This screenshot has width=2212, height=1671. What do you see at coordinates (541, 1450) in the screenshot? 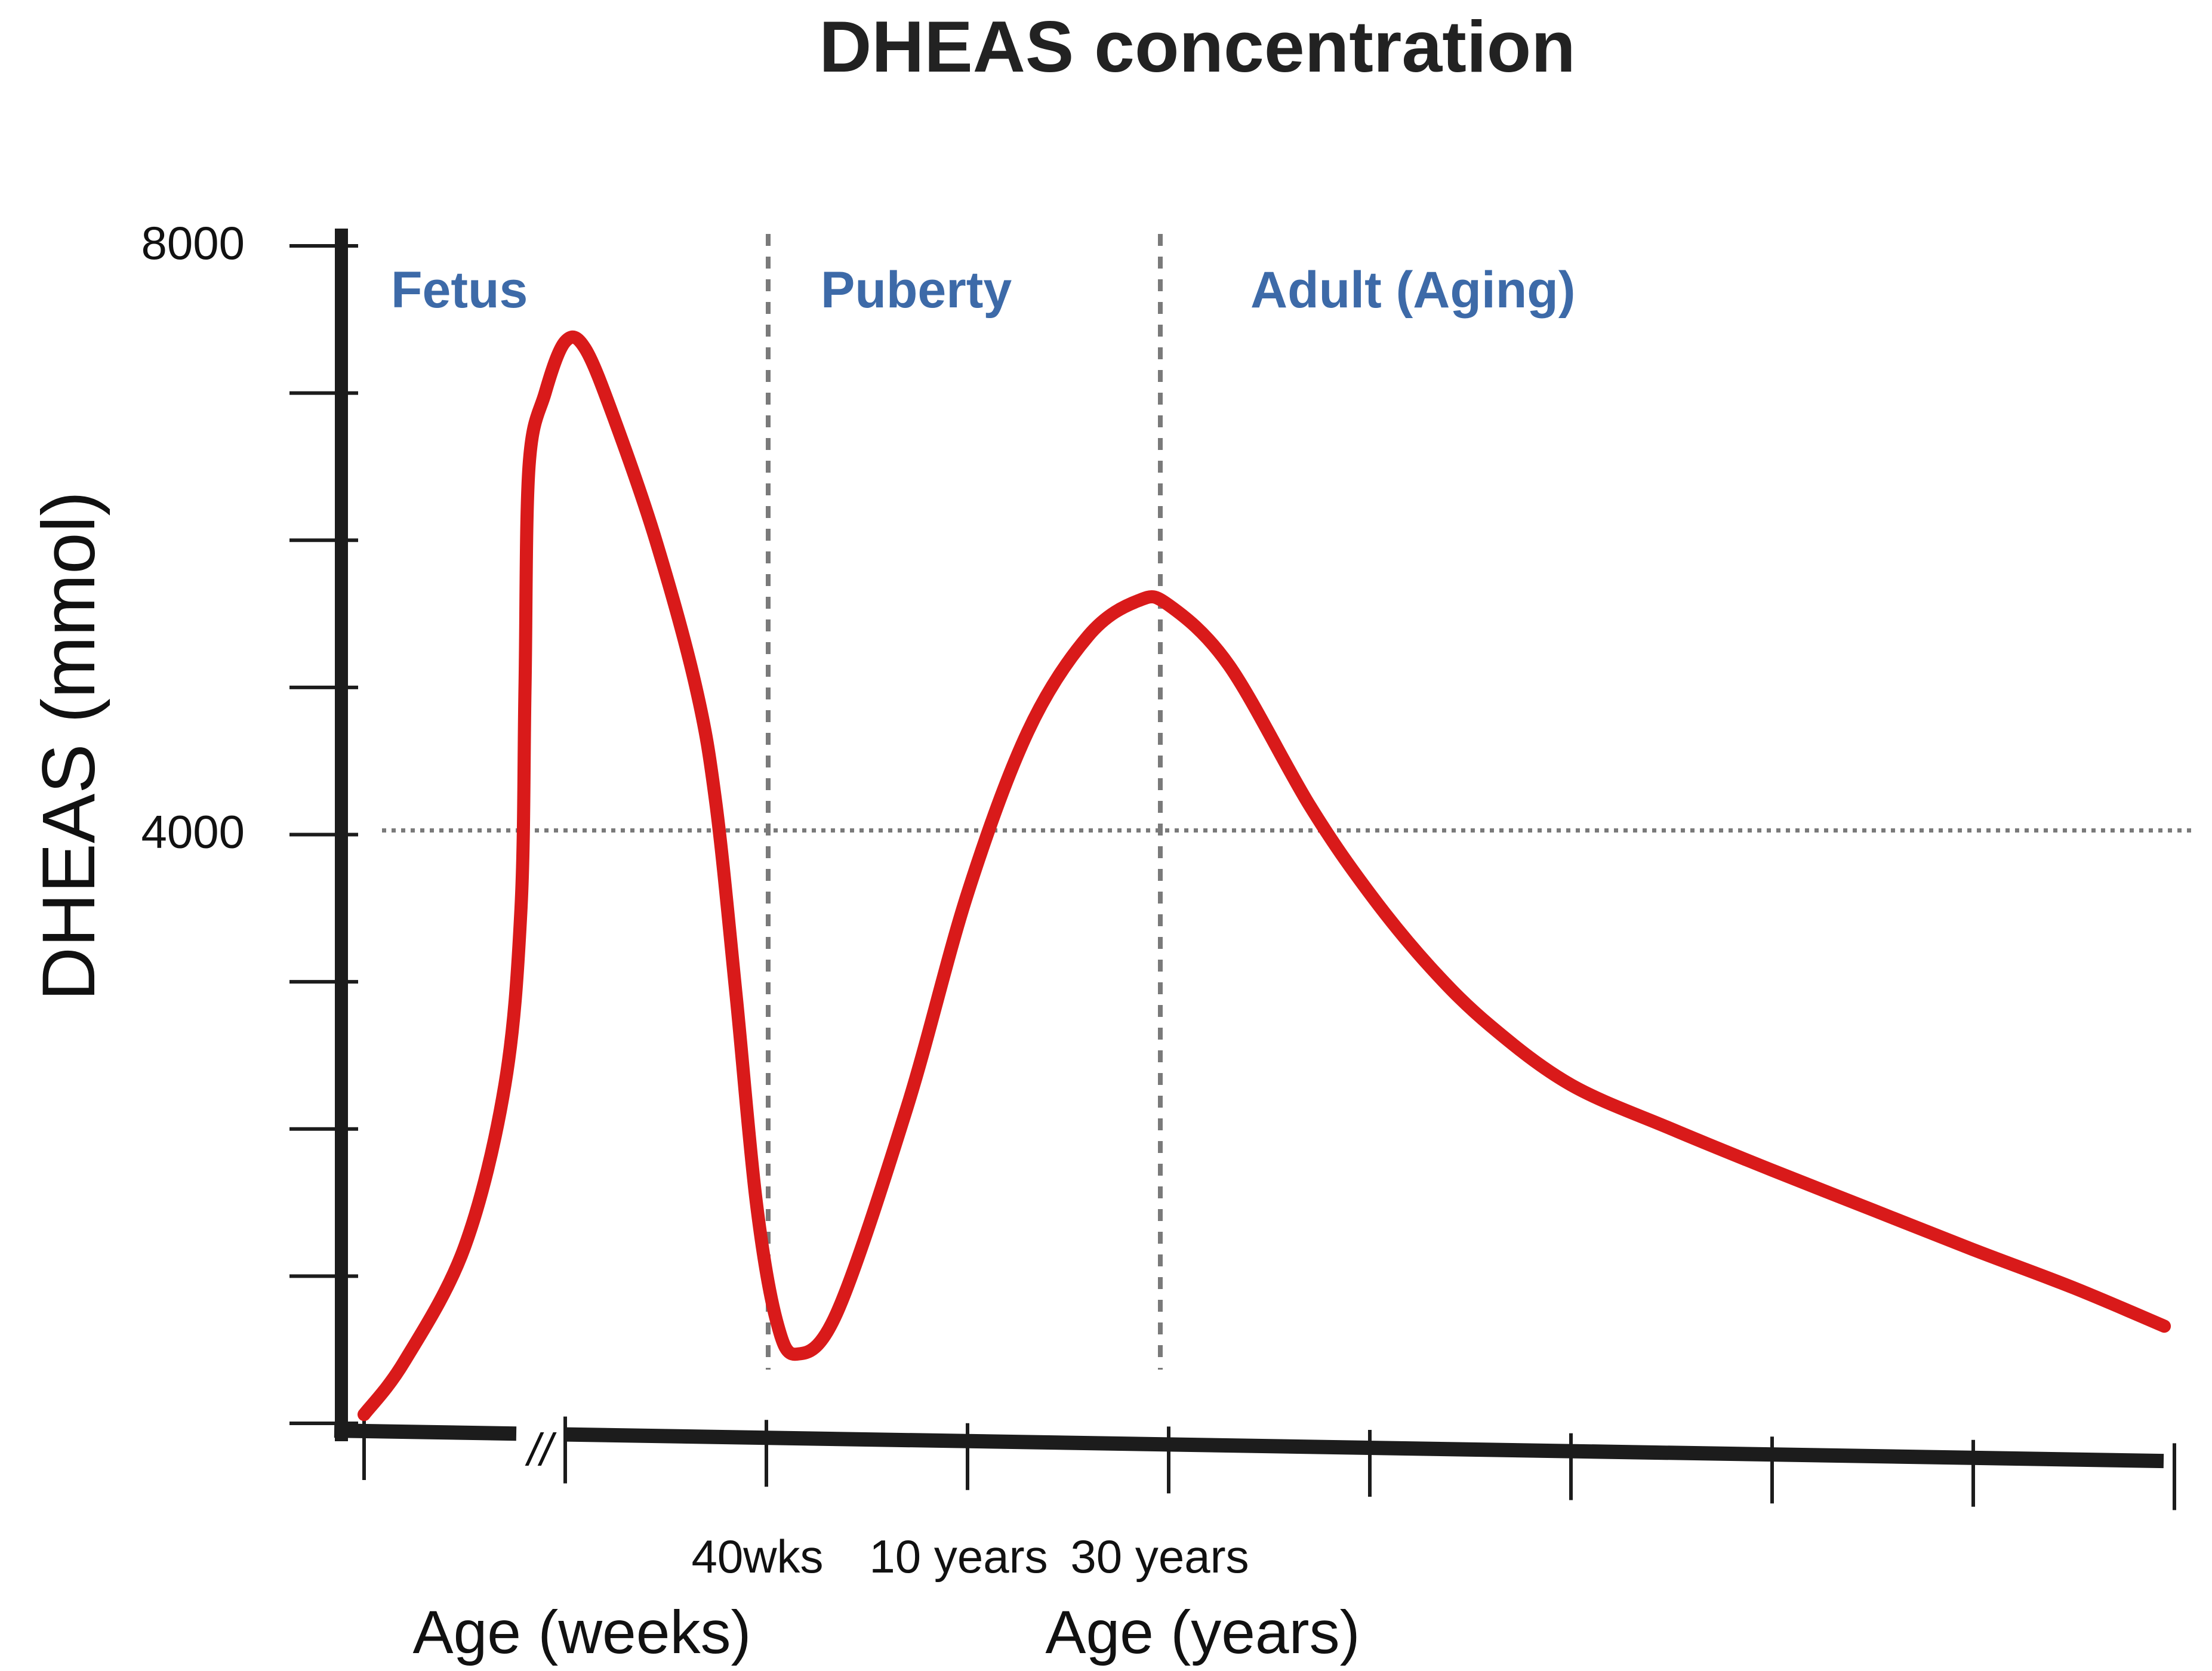
I see `axis-break-symbol: //` at bounding box center [541, 1450].